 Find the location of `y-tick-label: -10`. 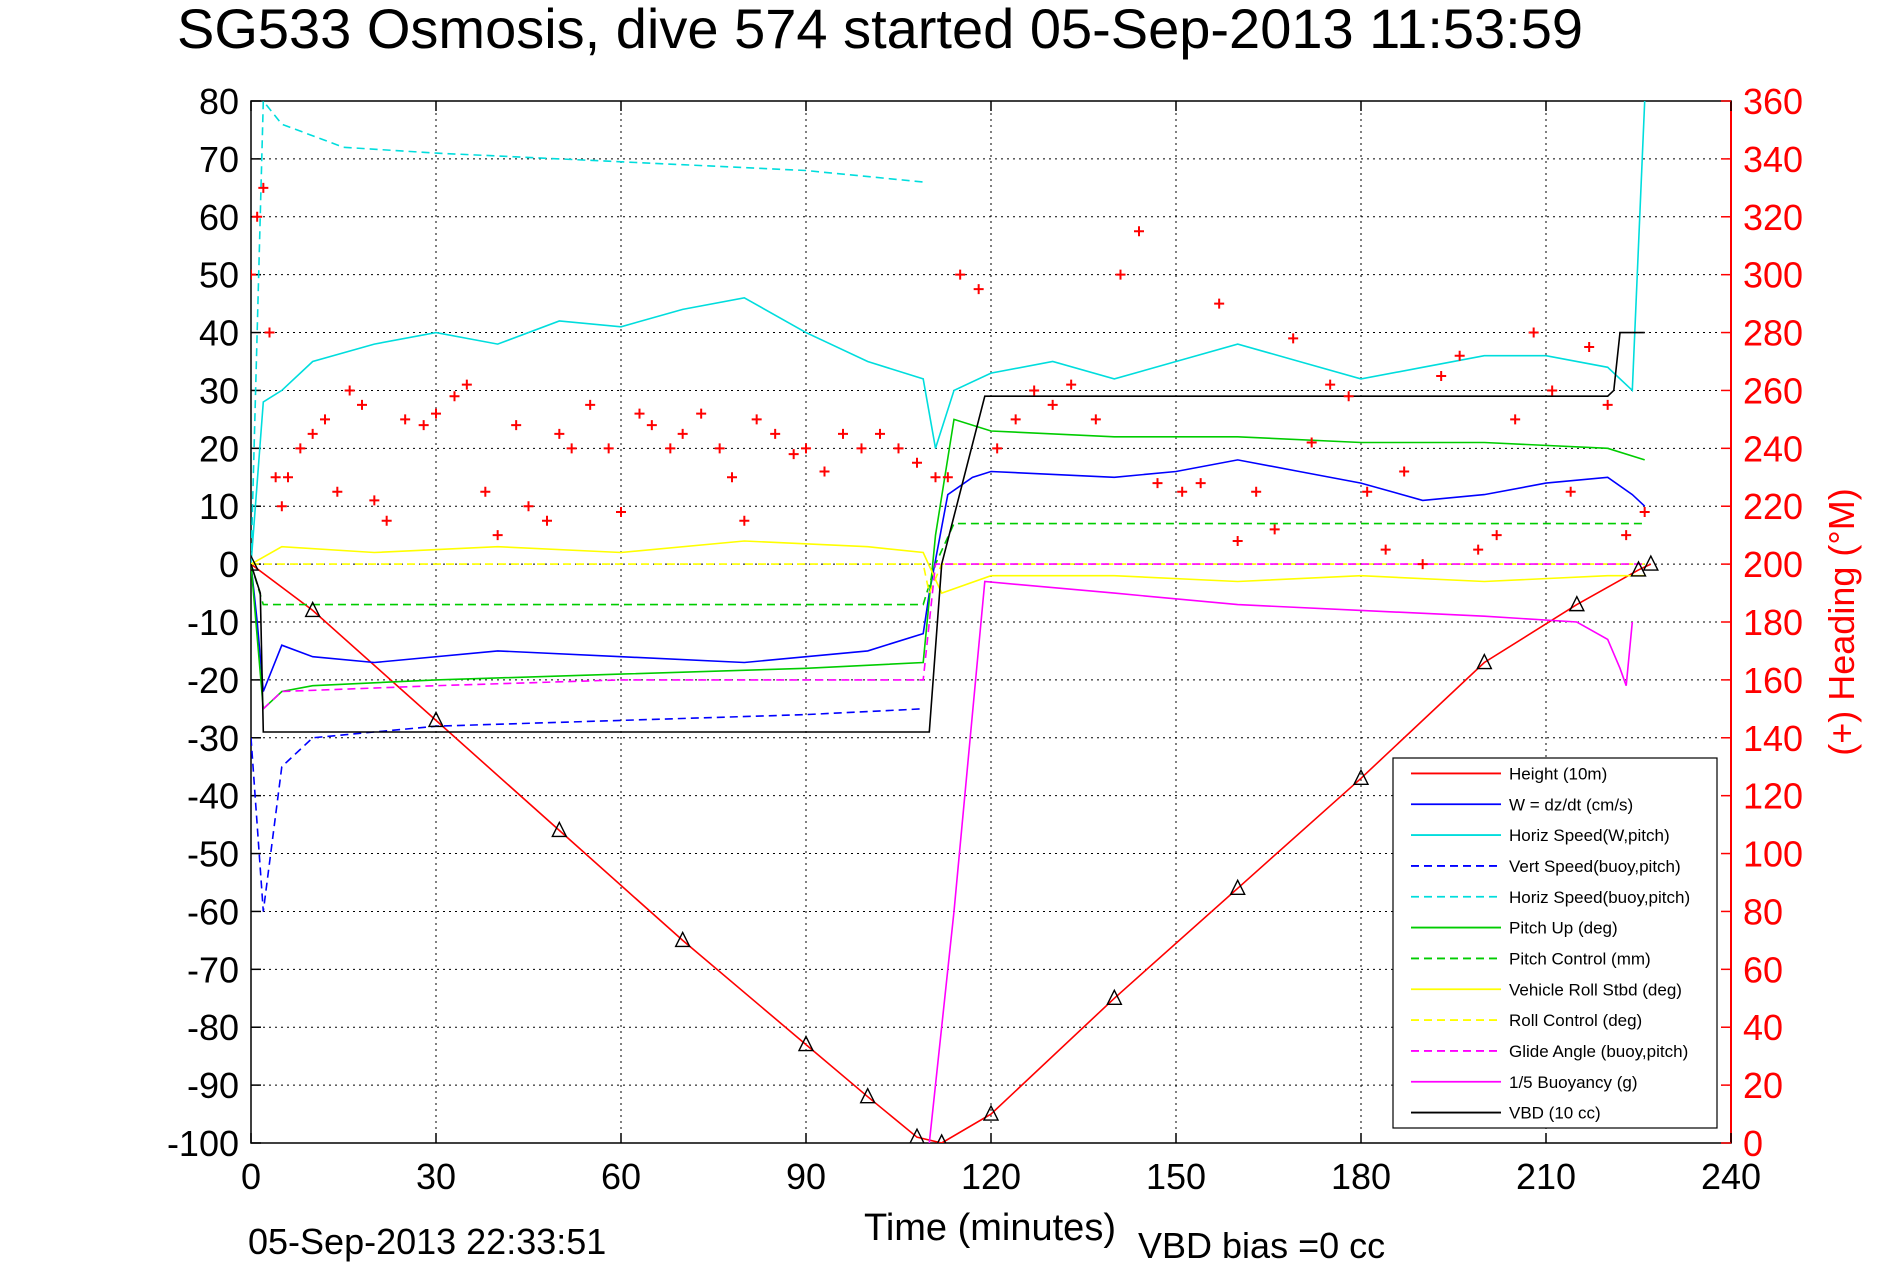

y-tick-label: -10 is located at coordinates (213, 622).